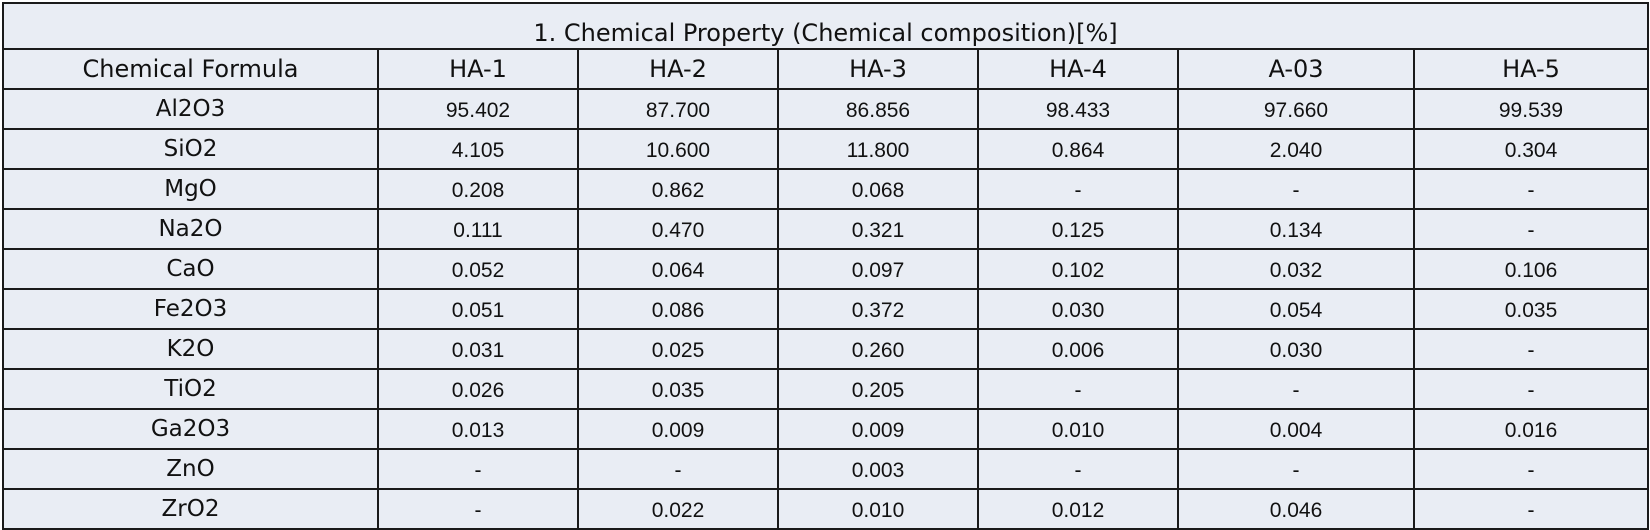  I want to click on value-cell: 0.470, so click(678, 229).